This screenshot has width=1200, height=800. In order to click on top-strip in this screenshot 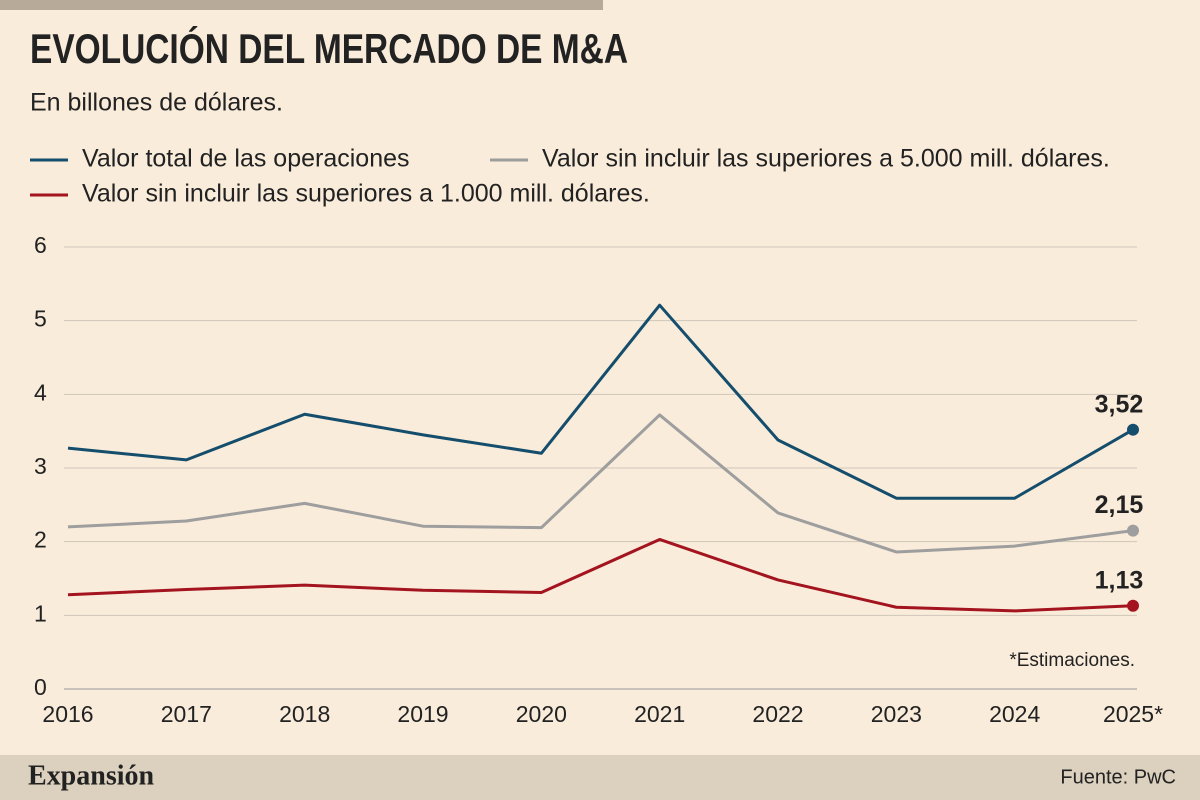, I will do `click(301, 5)`.